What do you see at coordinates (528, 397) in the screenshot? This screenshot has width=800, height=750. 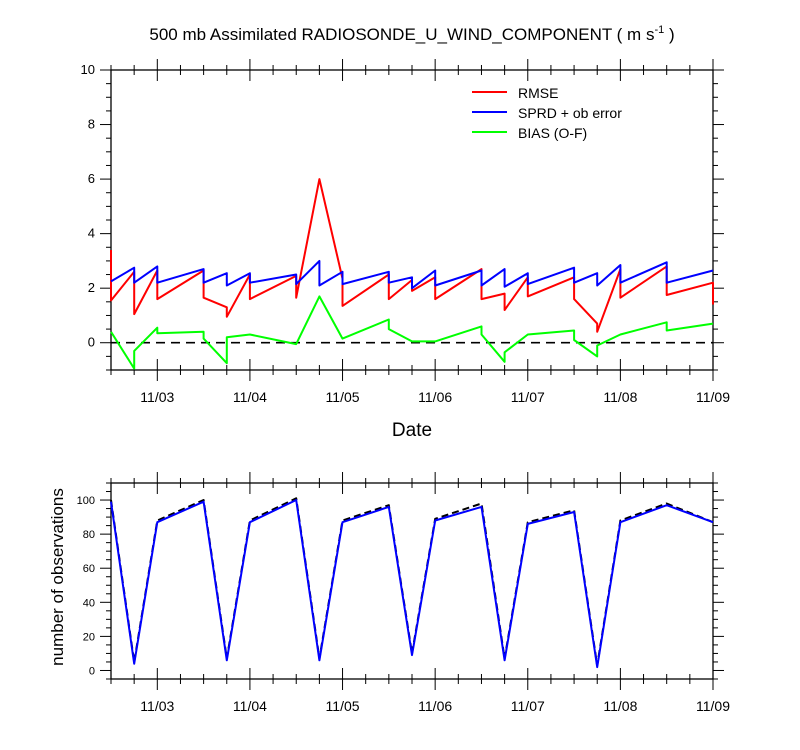 I see `top-x-tick-label: 11/07` at bounding box center [528, 397].